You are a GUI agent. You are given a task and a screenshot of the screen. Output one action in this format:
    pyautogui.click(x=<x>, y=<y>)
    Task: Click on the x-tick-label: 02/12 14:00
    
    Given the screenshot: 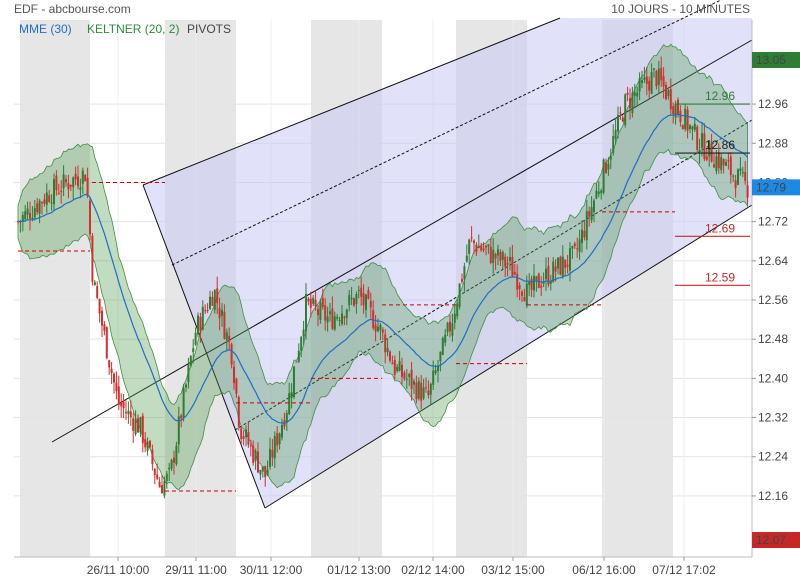 What is the action you would take?
    pyautogui.click(x=433, y=570)
    